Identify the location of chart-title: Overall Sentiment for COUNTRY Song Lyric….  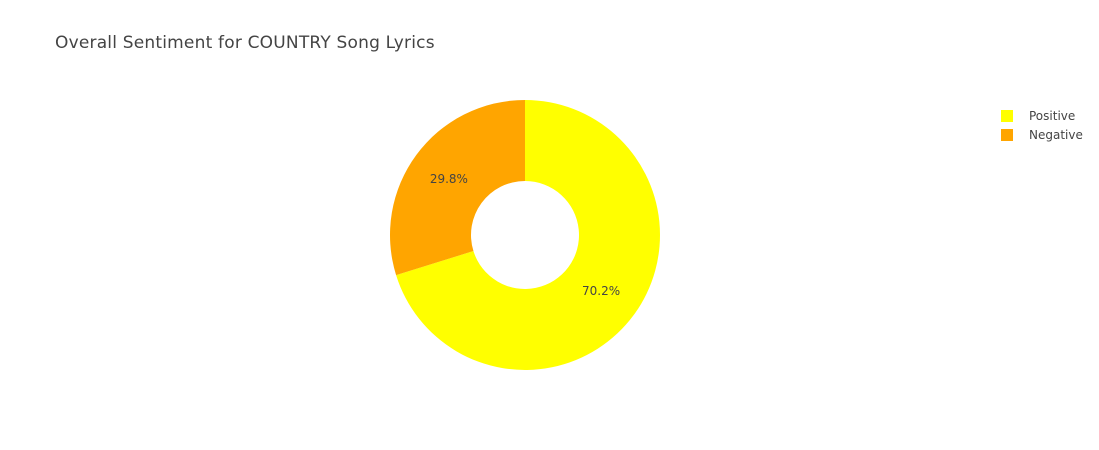
(245, 43).